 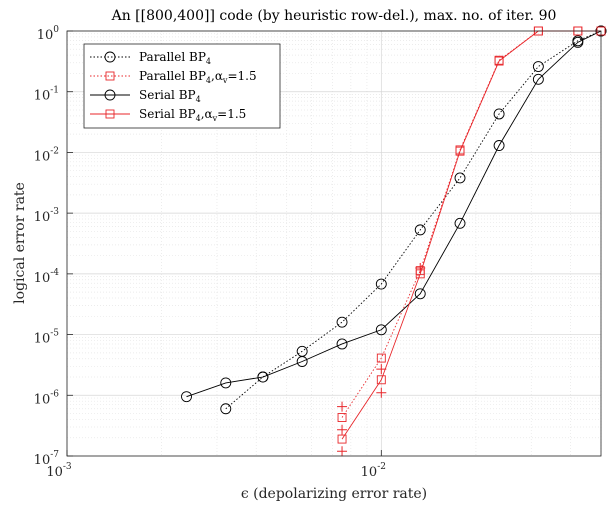 I want to click on legend-item: Serial BP4,αv=1.5, so click(x=168, y=115).